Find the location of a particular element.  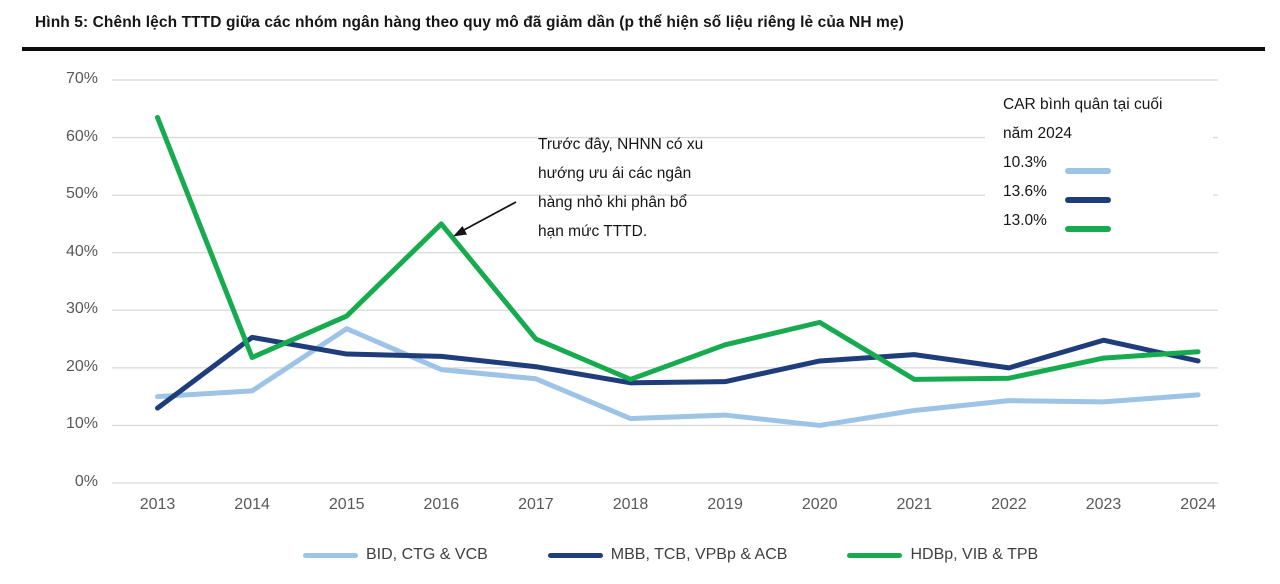

annotation-arrow-line is located at coordinates (489, 216).